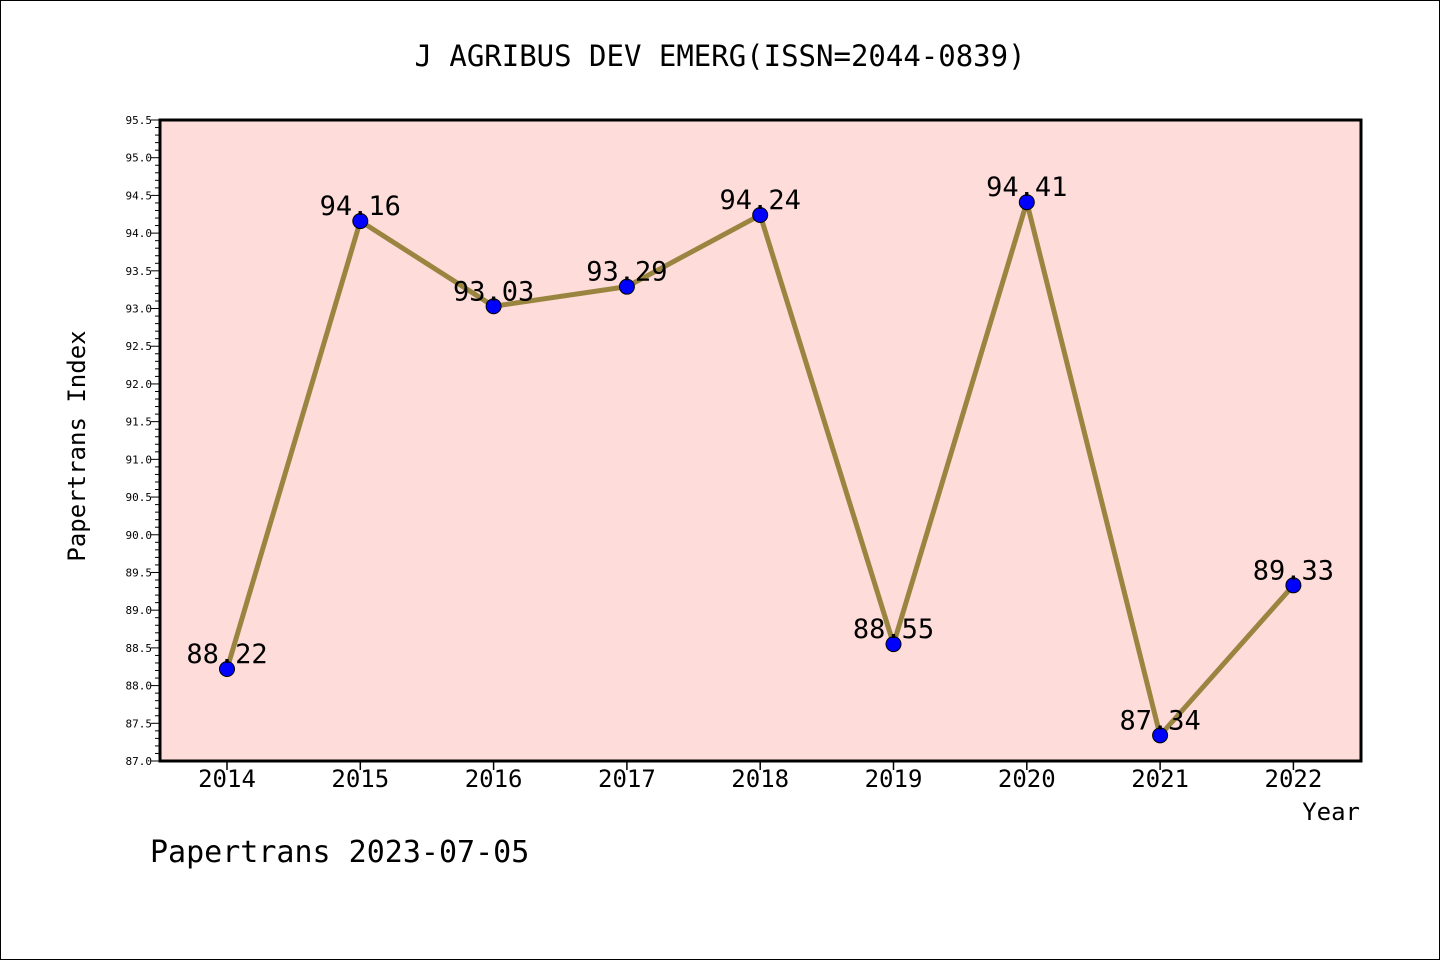 The height and width of the screenshot is (960, 1440). What do you see at coordinates (139, 648) in the screenshot?
I see `y-tick-label: 88.5` at bounding box center [139, 648].